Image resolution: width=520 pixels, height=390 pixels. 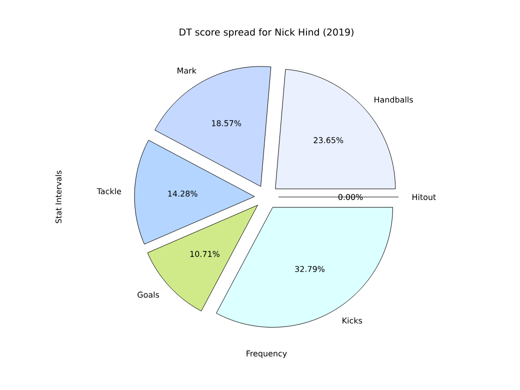 What do you see at coordinates (267, 33) in the screenshot?
I see `chart-title: DT score spread for Nick Hind (2019)` at bounding box center [267, 33].